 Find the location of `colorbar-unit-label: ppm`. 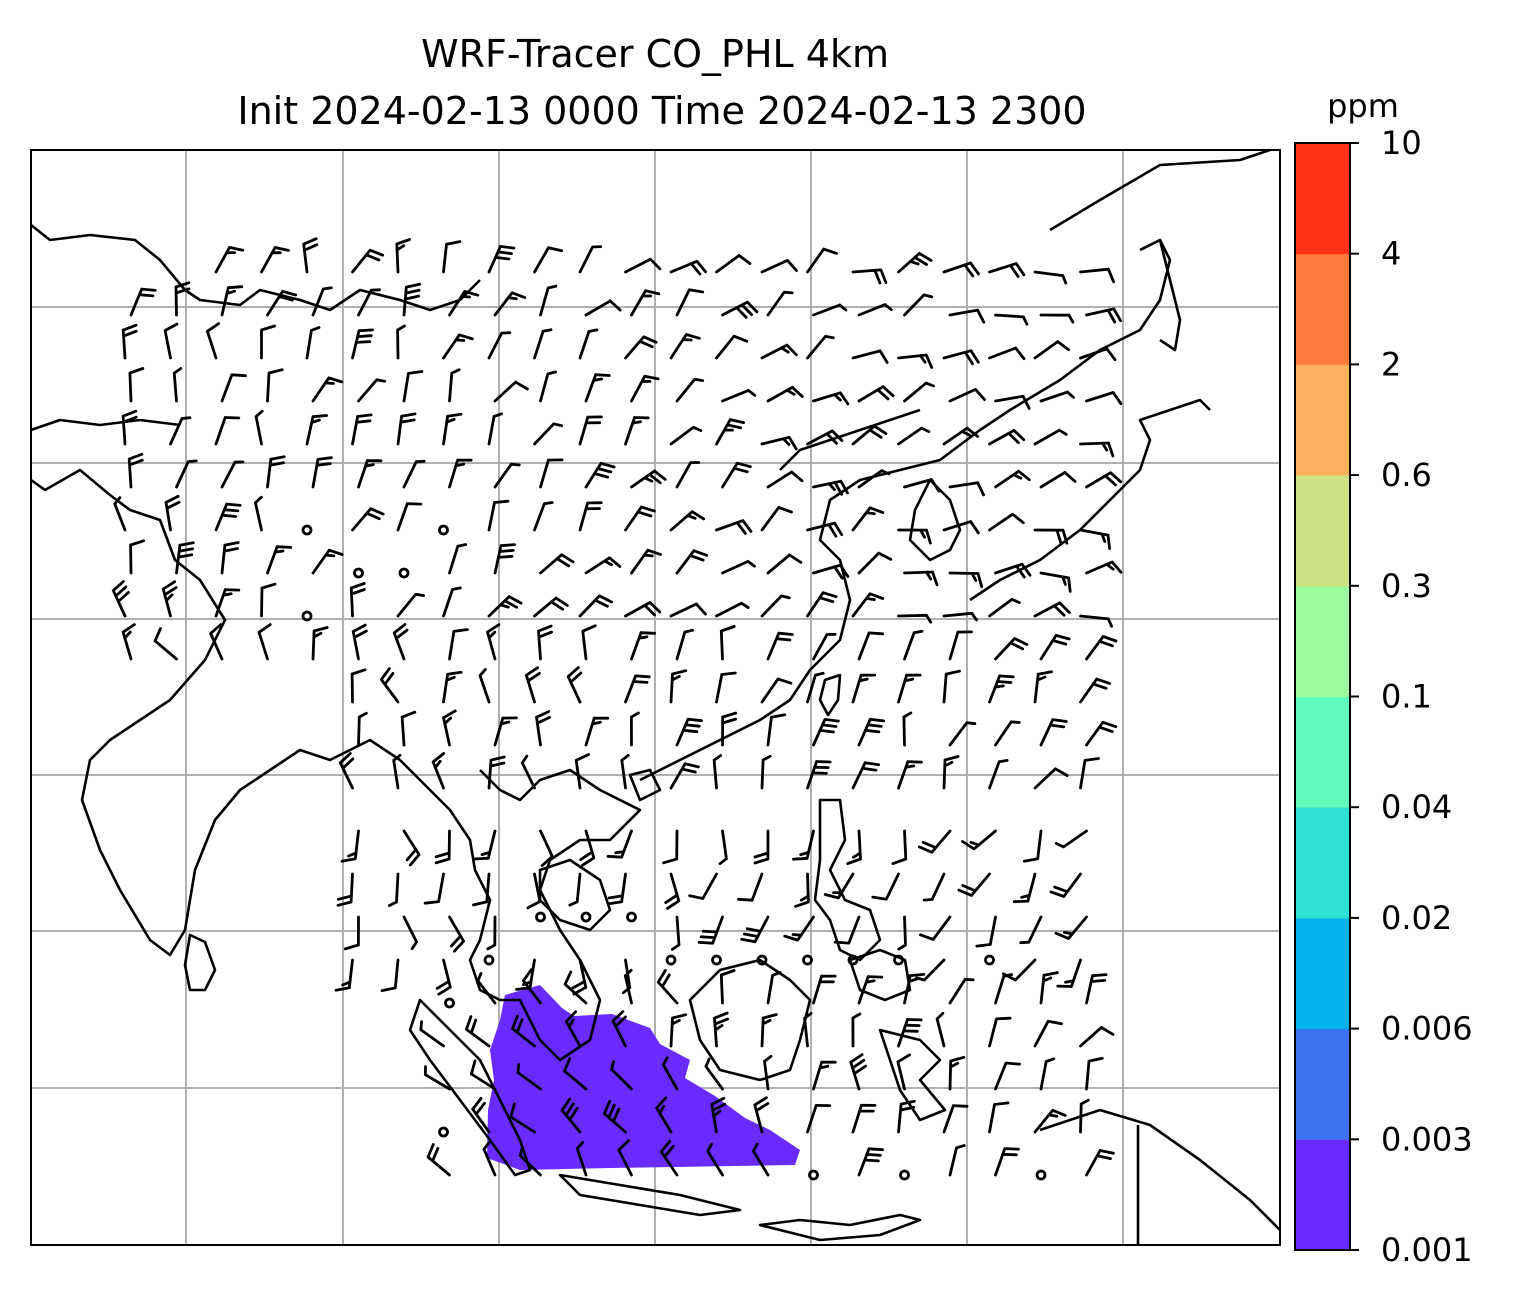

colorbar-unit-label: ppm is located at coordinates (1363, 106).